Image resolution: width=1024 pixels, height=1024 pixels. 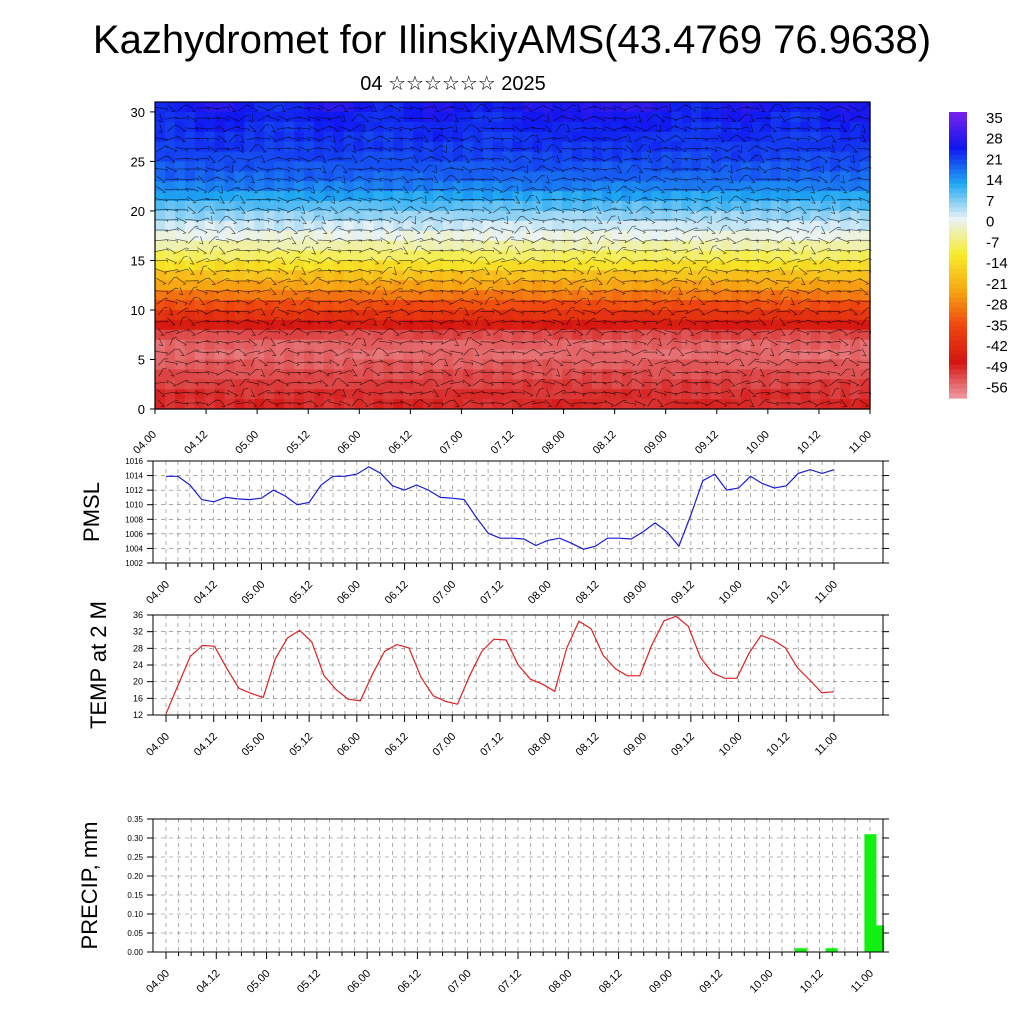 What do you see at coordinates (138, 161) in the screenshot?
I see `y-tick-label: 25` at bounding box center [138, 161].